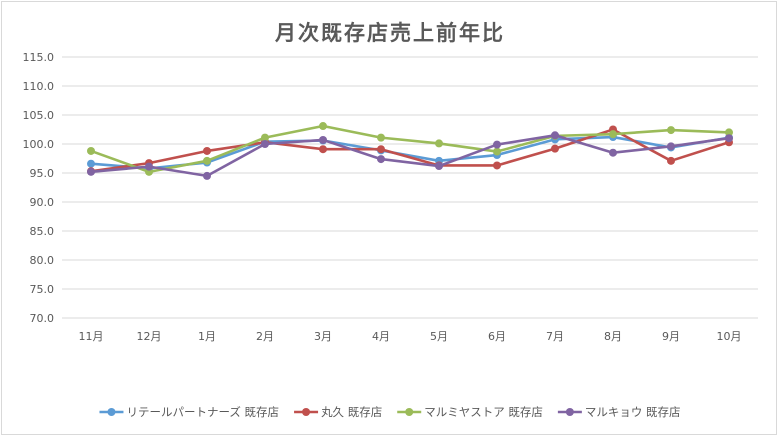 The image size is (780, 438). Describe the element at coordinates (323, 336) in the screenshot. I see `x-tick-label: 3月` at that location.